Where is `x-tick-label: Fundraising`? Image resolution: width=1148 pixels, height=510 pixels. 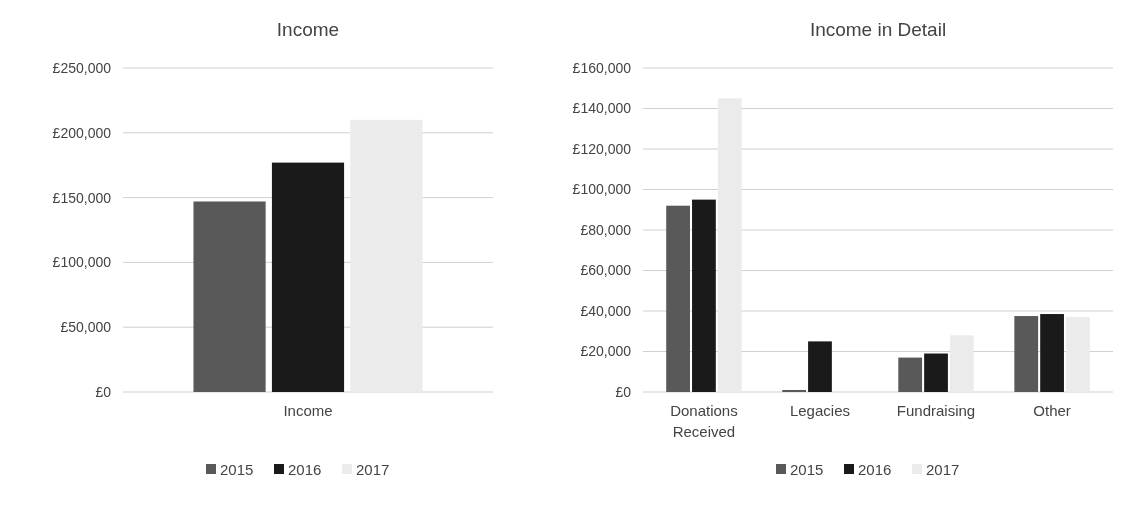
x-tick-label: Fundraising is located at coordinates (936, 410).